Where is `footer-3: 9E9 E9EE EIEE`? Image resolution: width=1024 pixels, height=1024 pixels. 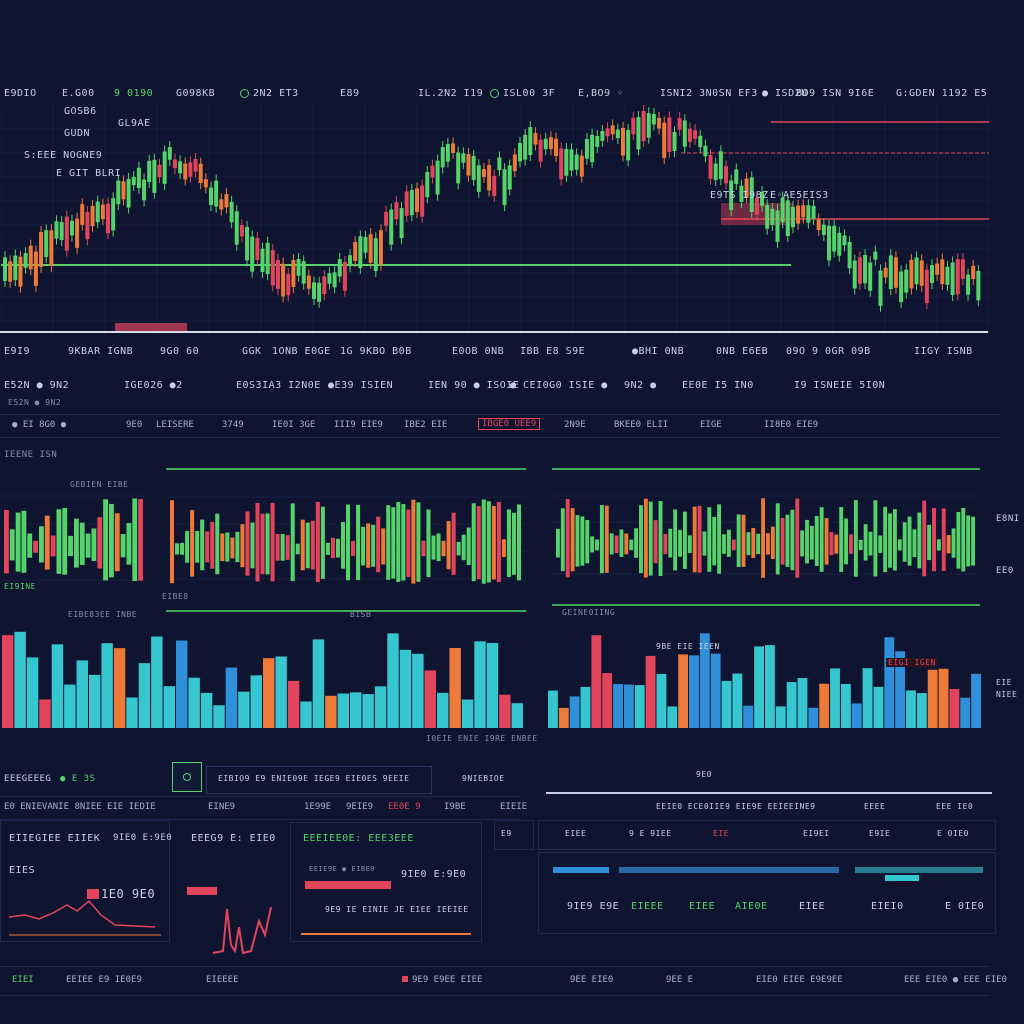
footer-3: 9E9 E9EE EIEE is located at coordinates (442, 980).